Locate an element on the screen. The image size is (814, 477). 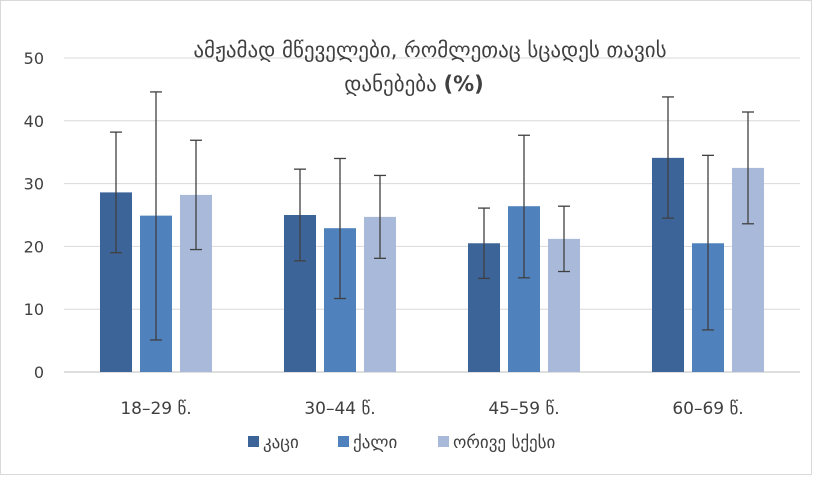
category-label: 60–69 წ. is located at coordinates (707, 409).